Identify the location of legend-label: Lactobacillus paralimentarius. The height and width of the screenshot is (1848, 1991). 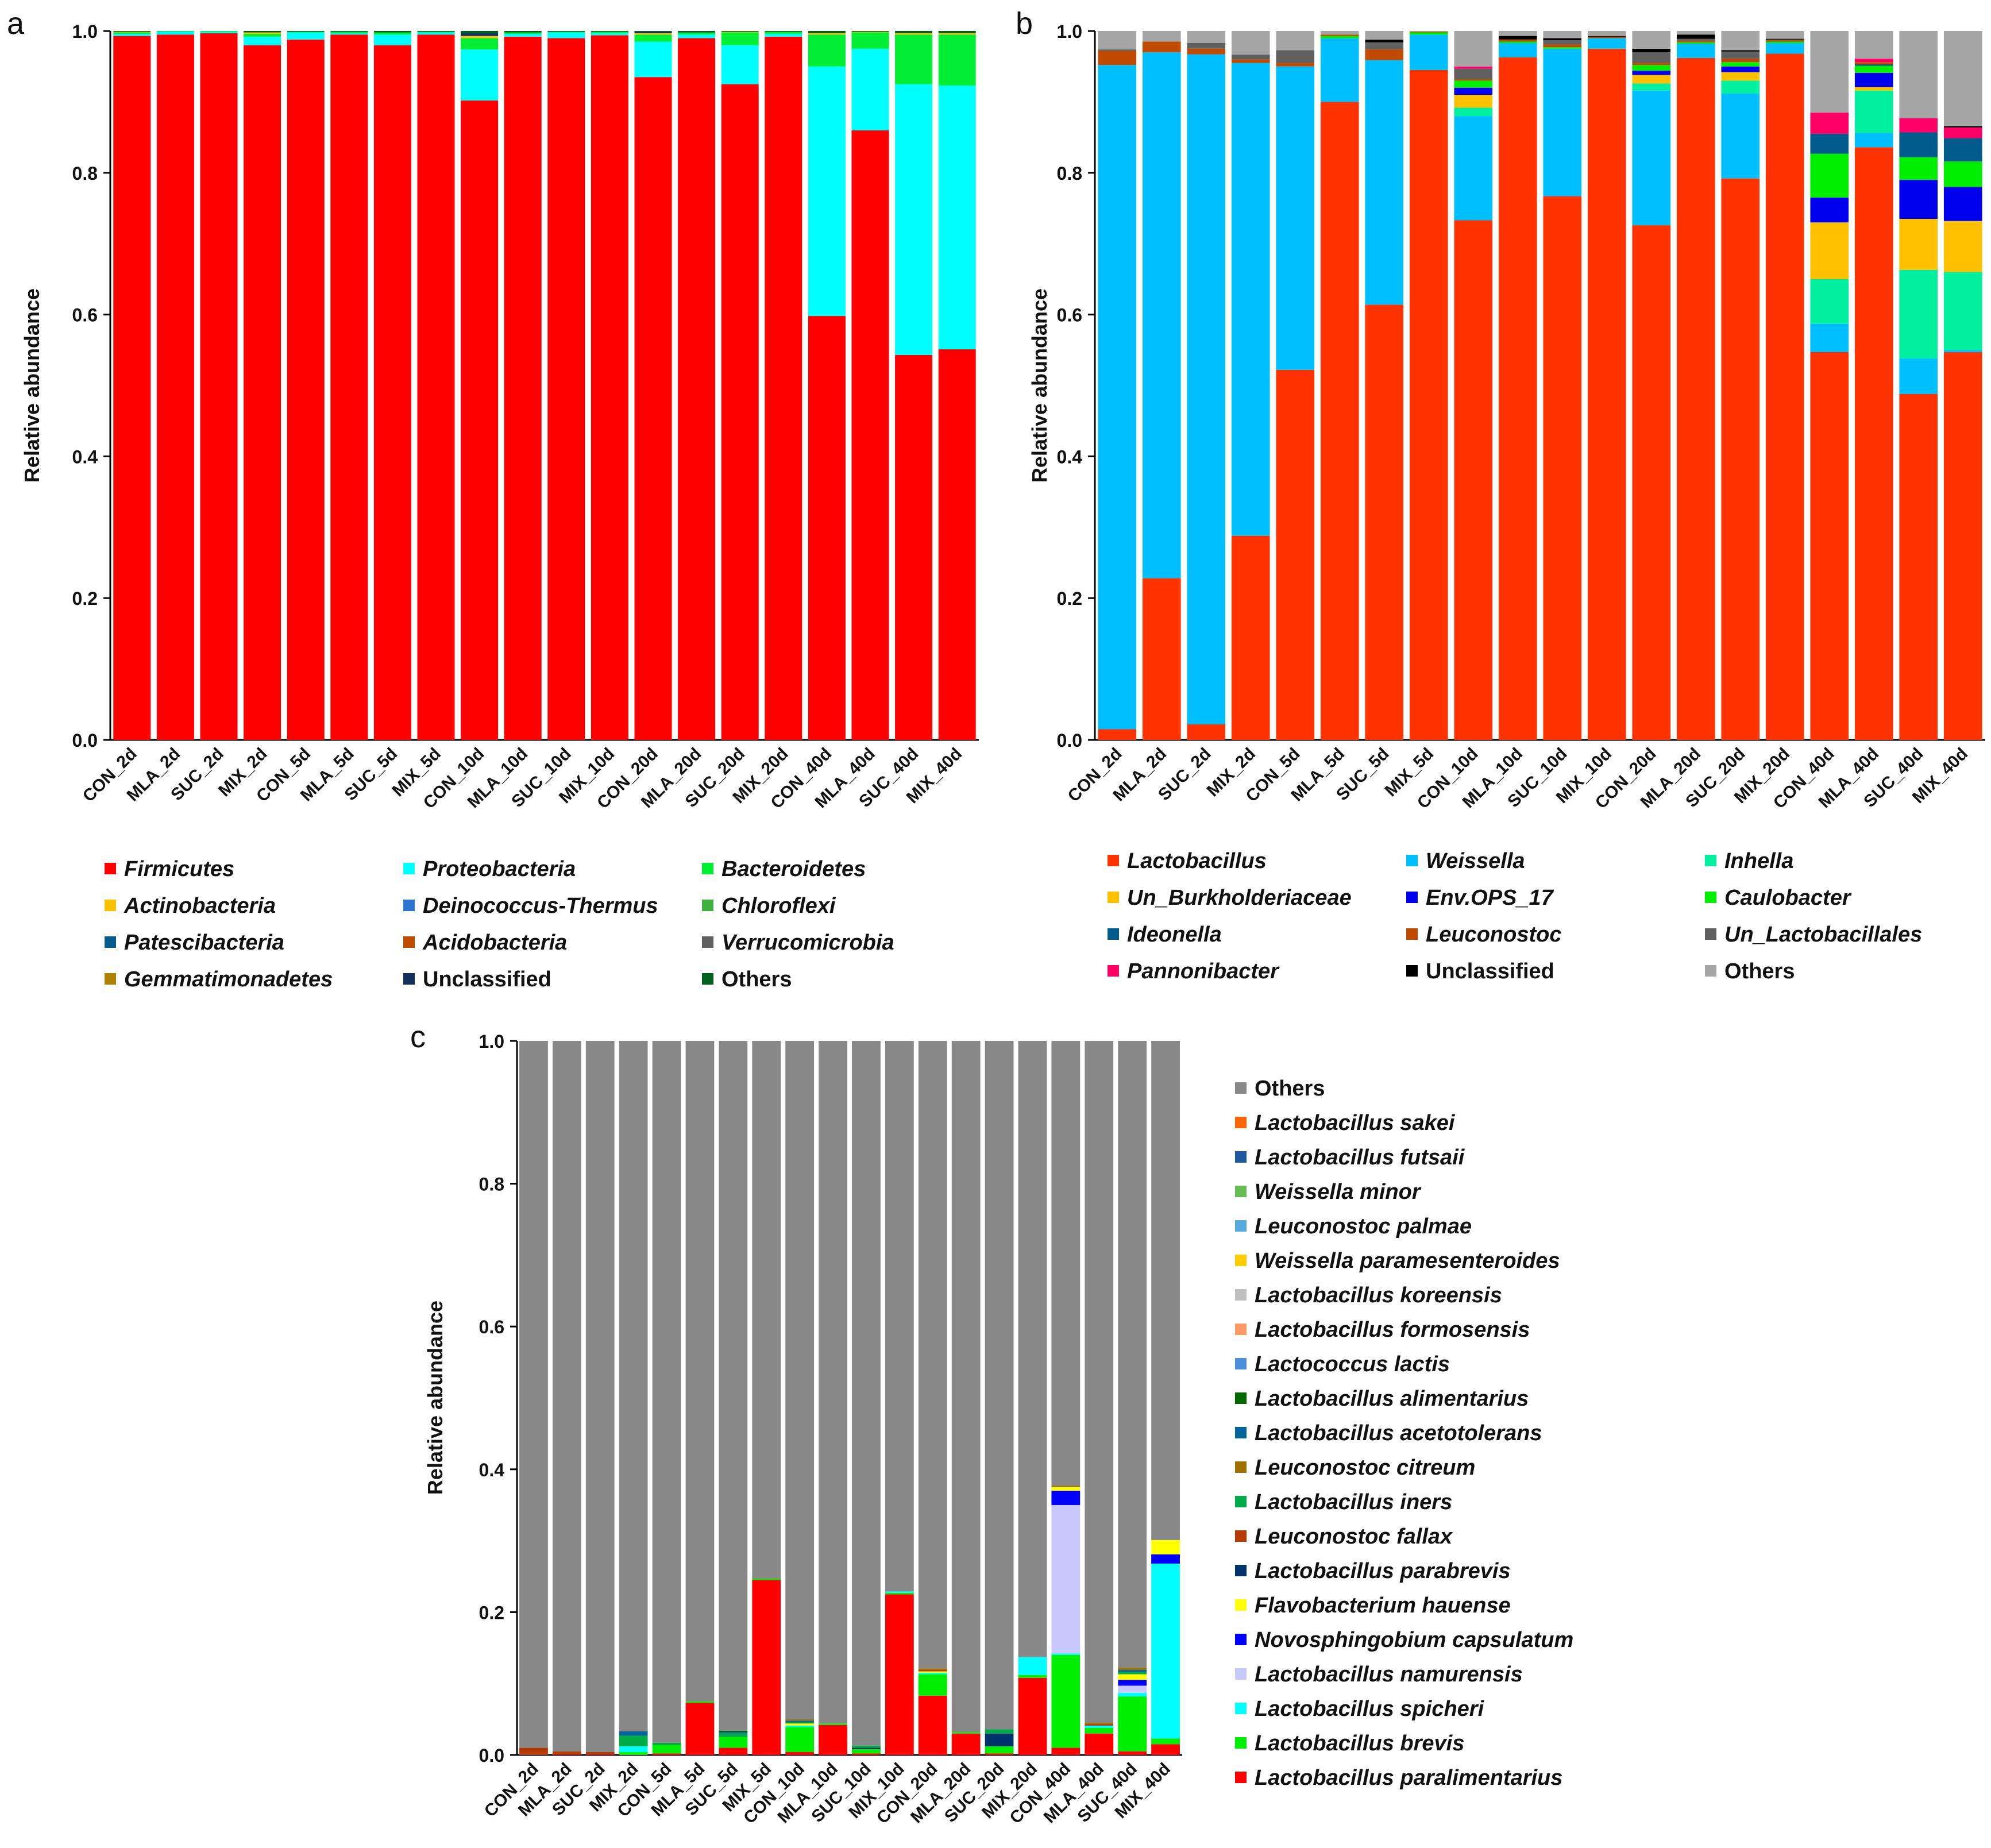
(1409, 1778).